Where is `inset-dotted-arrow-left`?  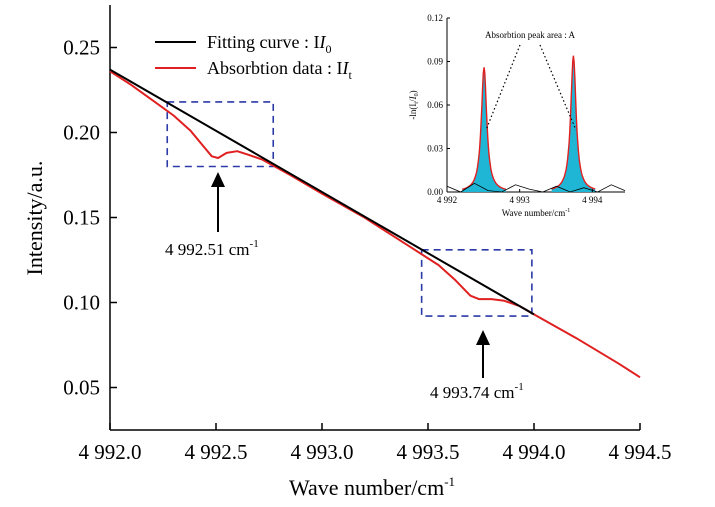 inset-dotted-arrow-left is located at coordinates (503, 87).